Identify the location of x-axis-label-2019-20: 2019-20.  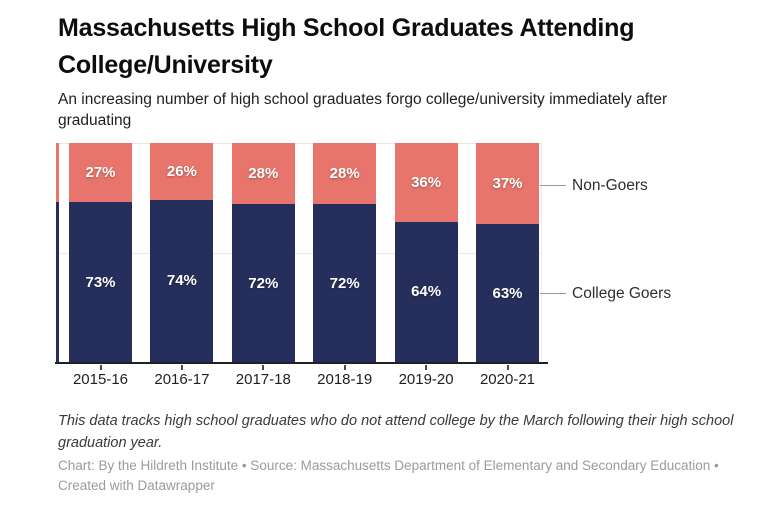
(426, 379).